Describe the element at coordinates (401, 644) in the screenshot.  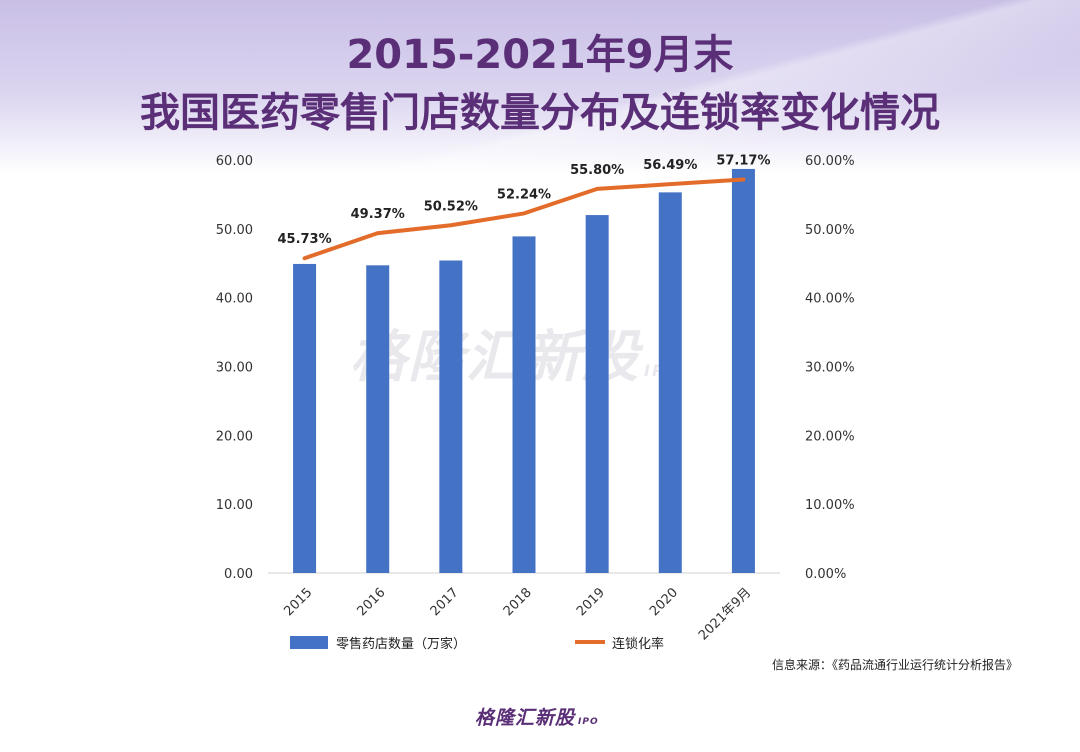
I see `legend-bar-label: 零售药店数量（万家）` at that location.